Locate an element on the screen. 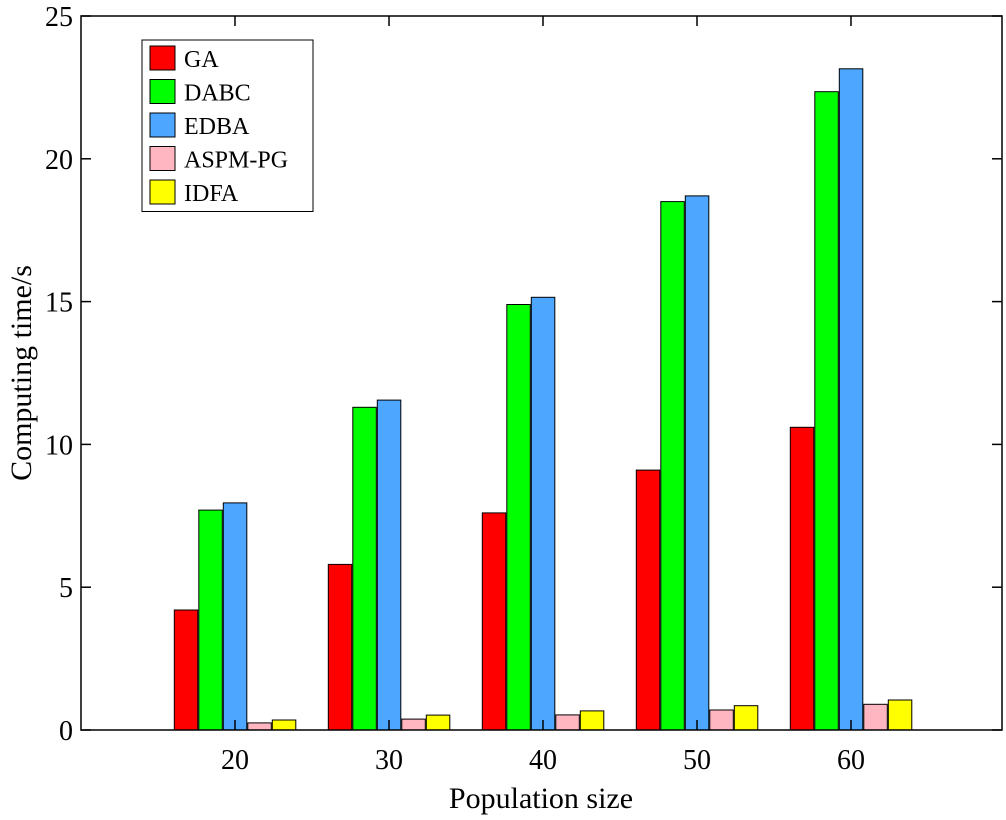  legend-label-dabc: DABC is located at coordinates (217, 94).